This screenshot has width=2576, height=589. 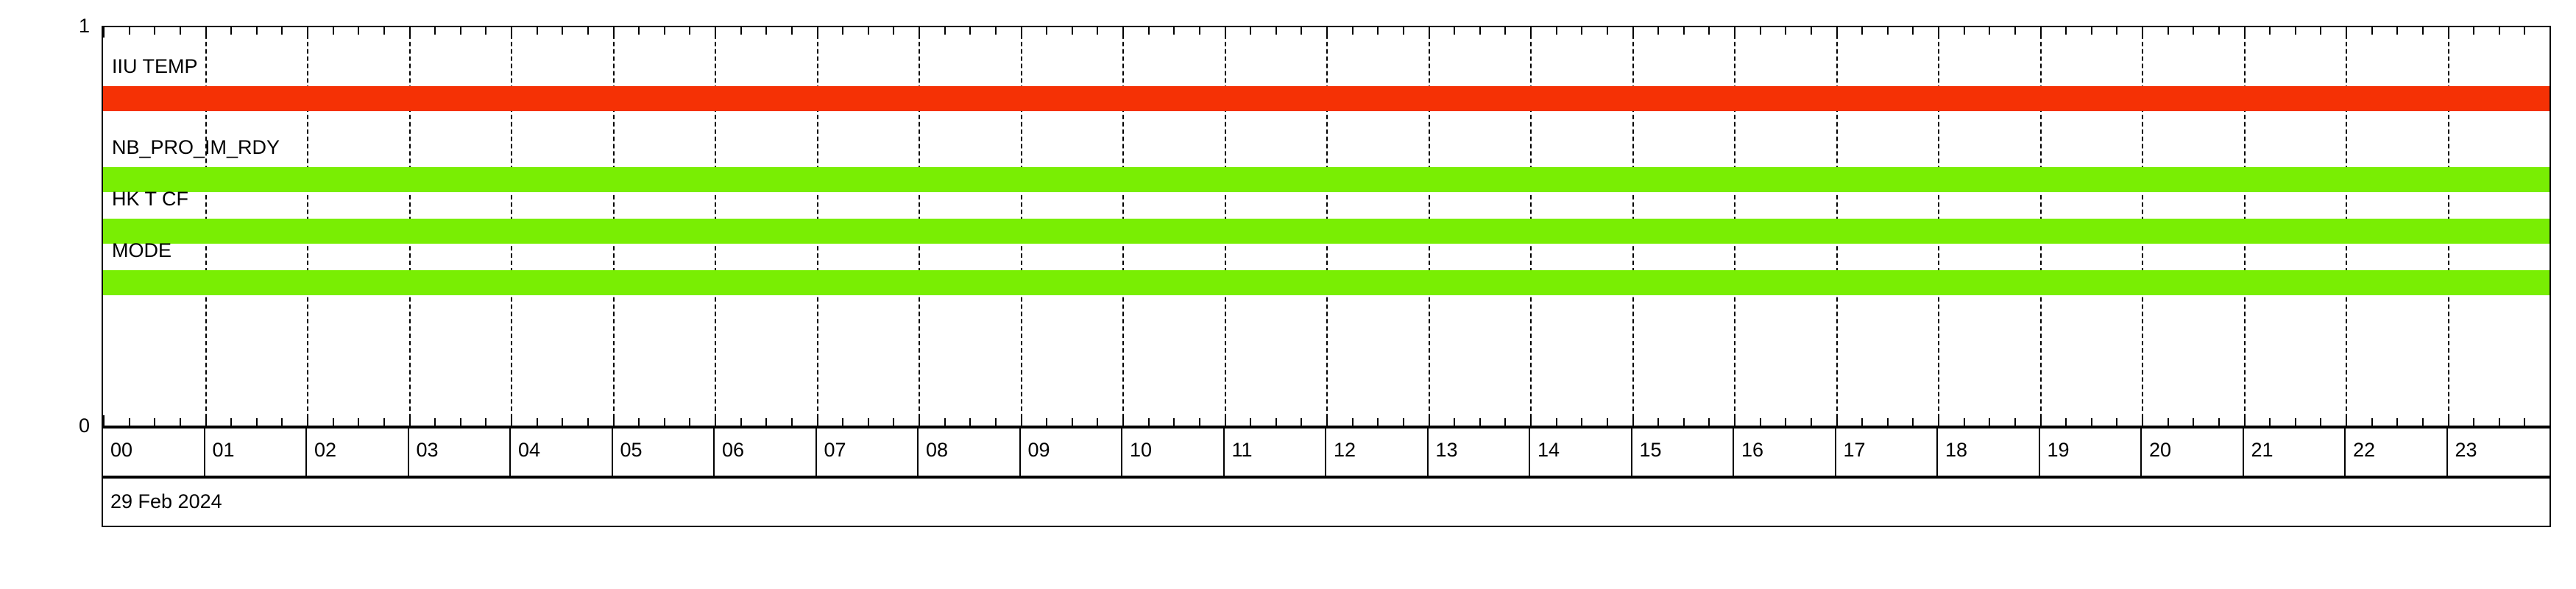 What do you see at coordinates (223, 450) in the screenshot?
I see `hour-label: 01` at bounding box center [223, 450].